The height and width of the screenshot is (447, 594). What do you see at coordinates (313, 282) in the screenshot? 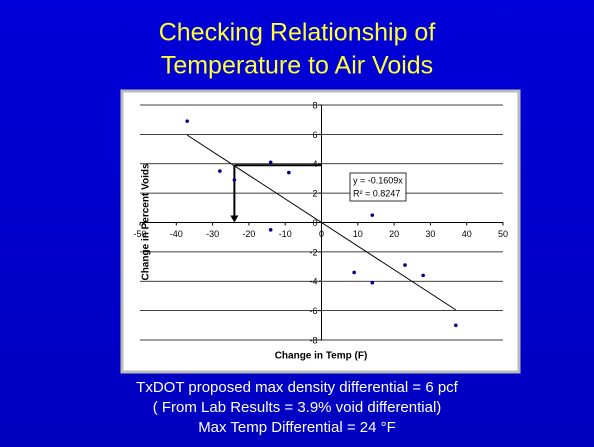
I see `y-tick-label: -4` at bounding box center [313, 282].